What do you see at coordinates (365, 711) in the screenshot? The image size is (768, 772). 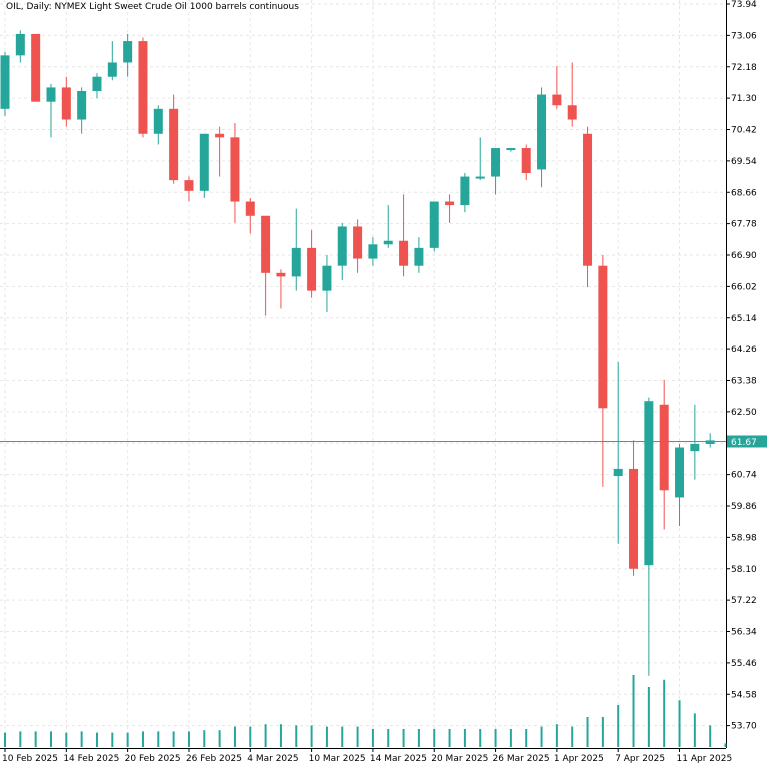 I see `volume-bars` at bounding box center [365, 711].